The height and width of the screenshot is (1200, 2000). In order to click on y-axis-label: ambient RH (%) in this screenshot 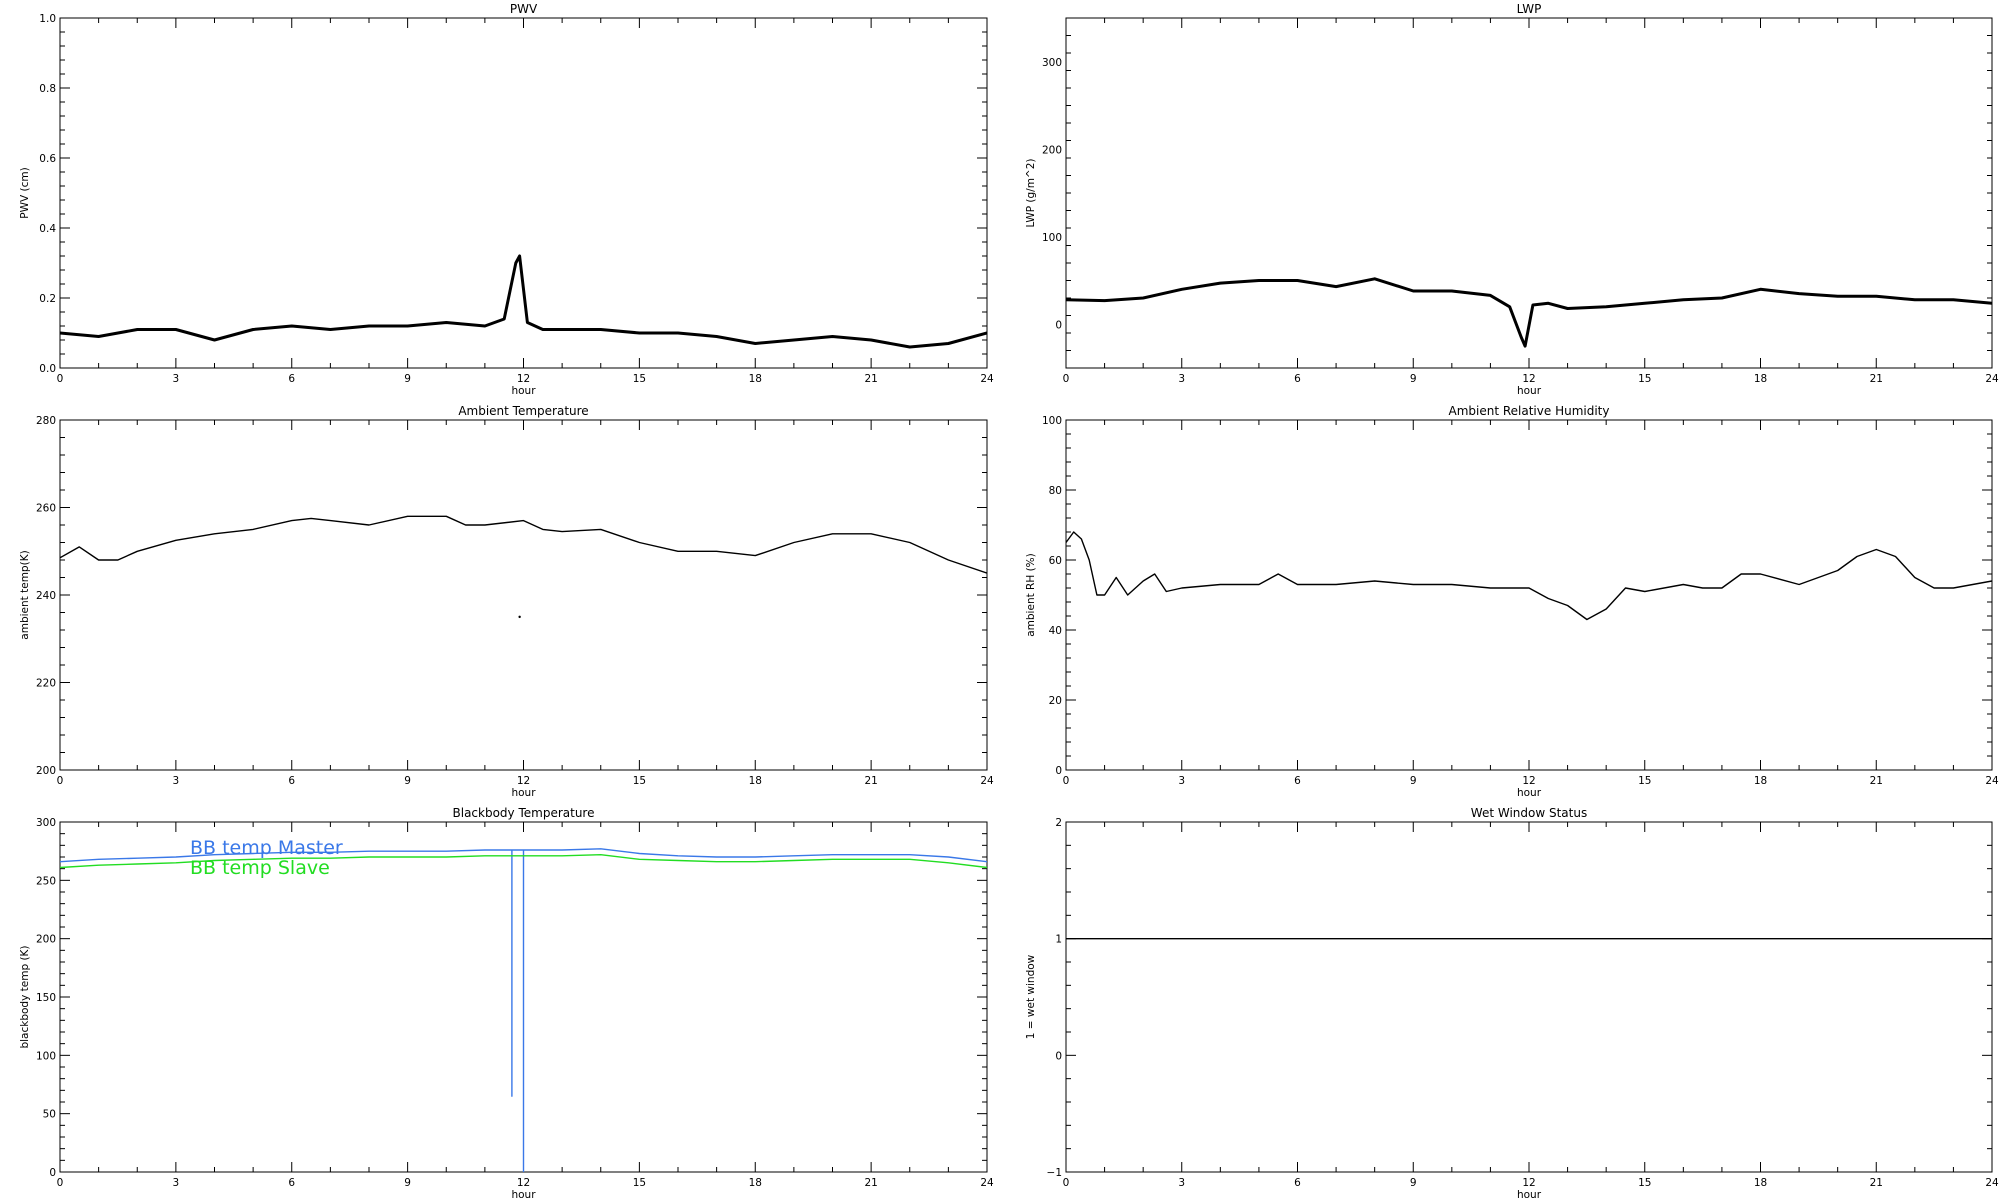, I will do `click(1031, 595)`.